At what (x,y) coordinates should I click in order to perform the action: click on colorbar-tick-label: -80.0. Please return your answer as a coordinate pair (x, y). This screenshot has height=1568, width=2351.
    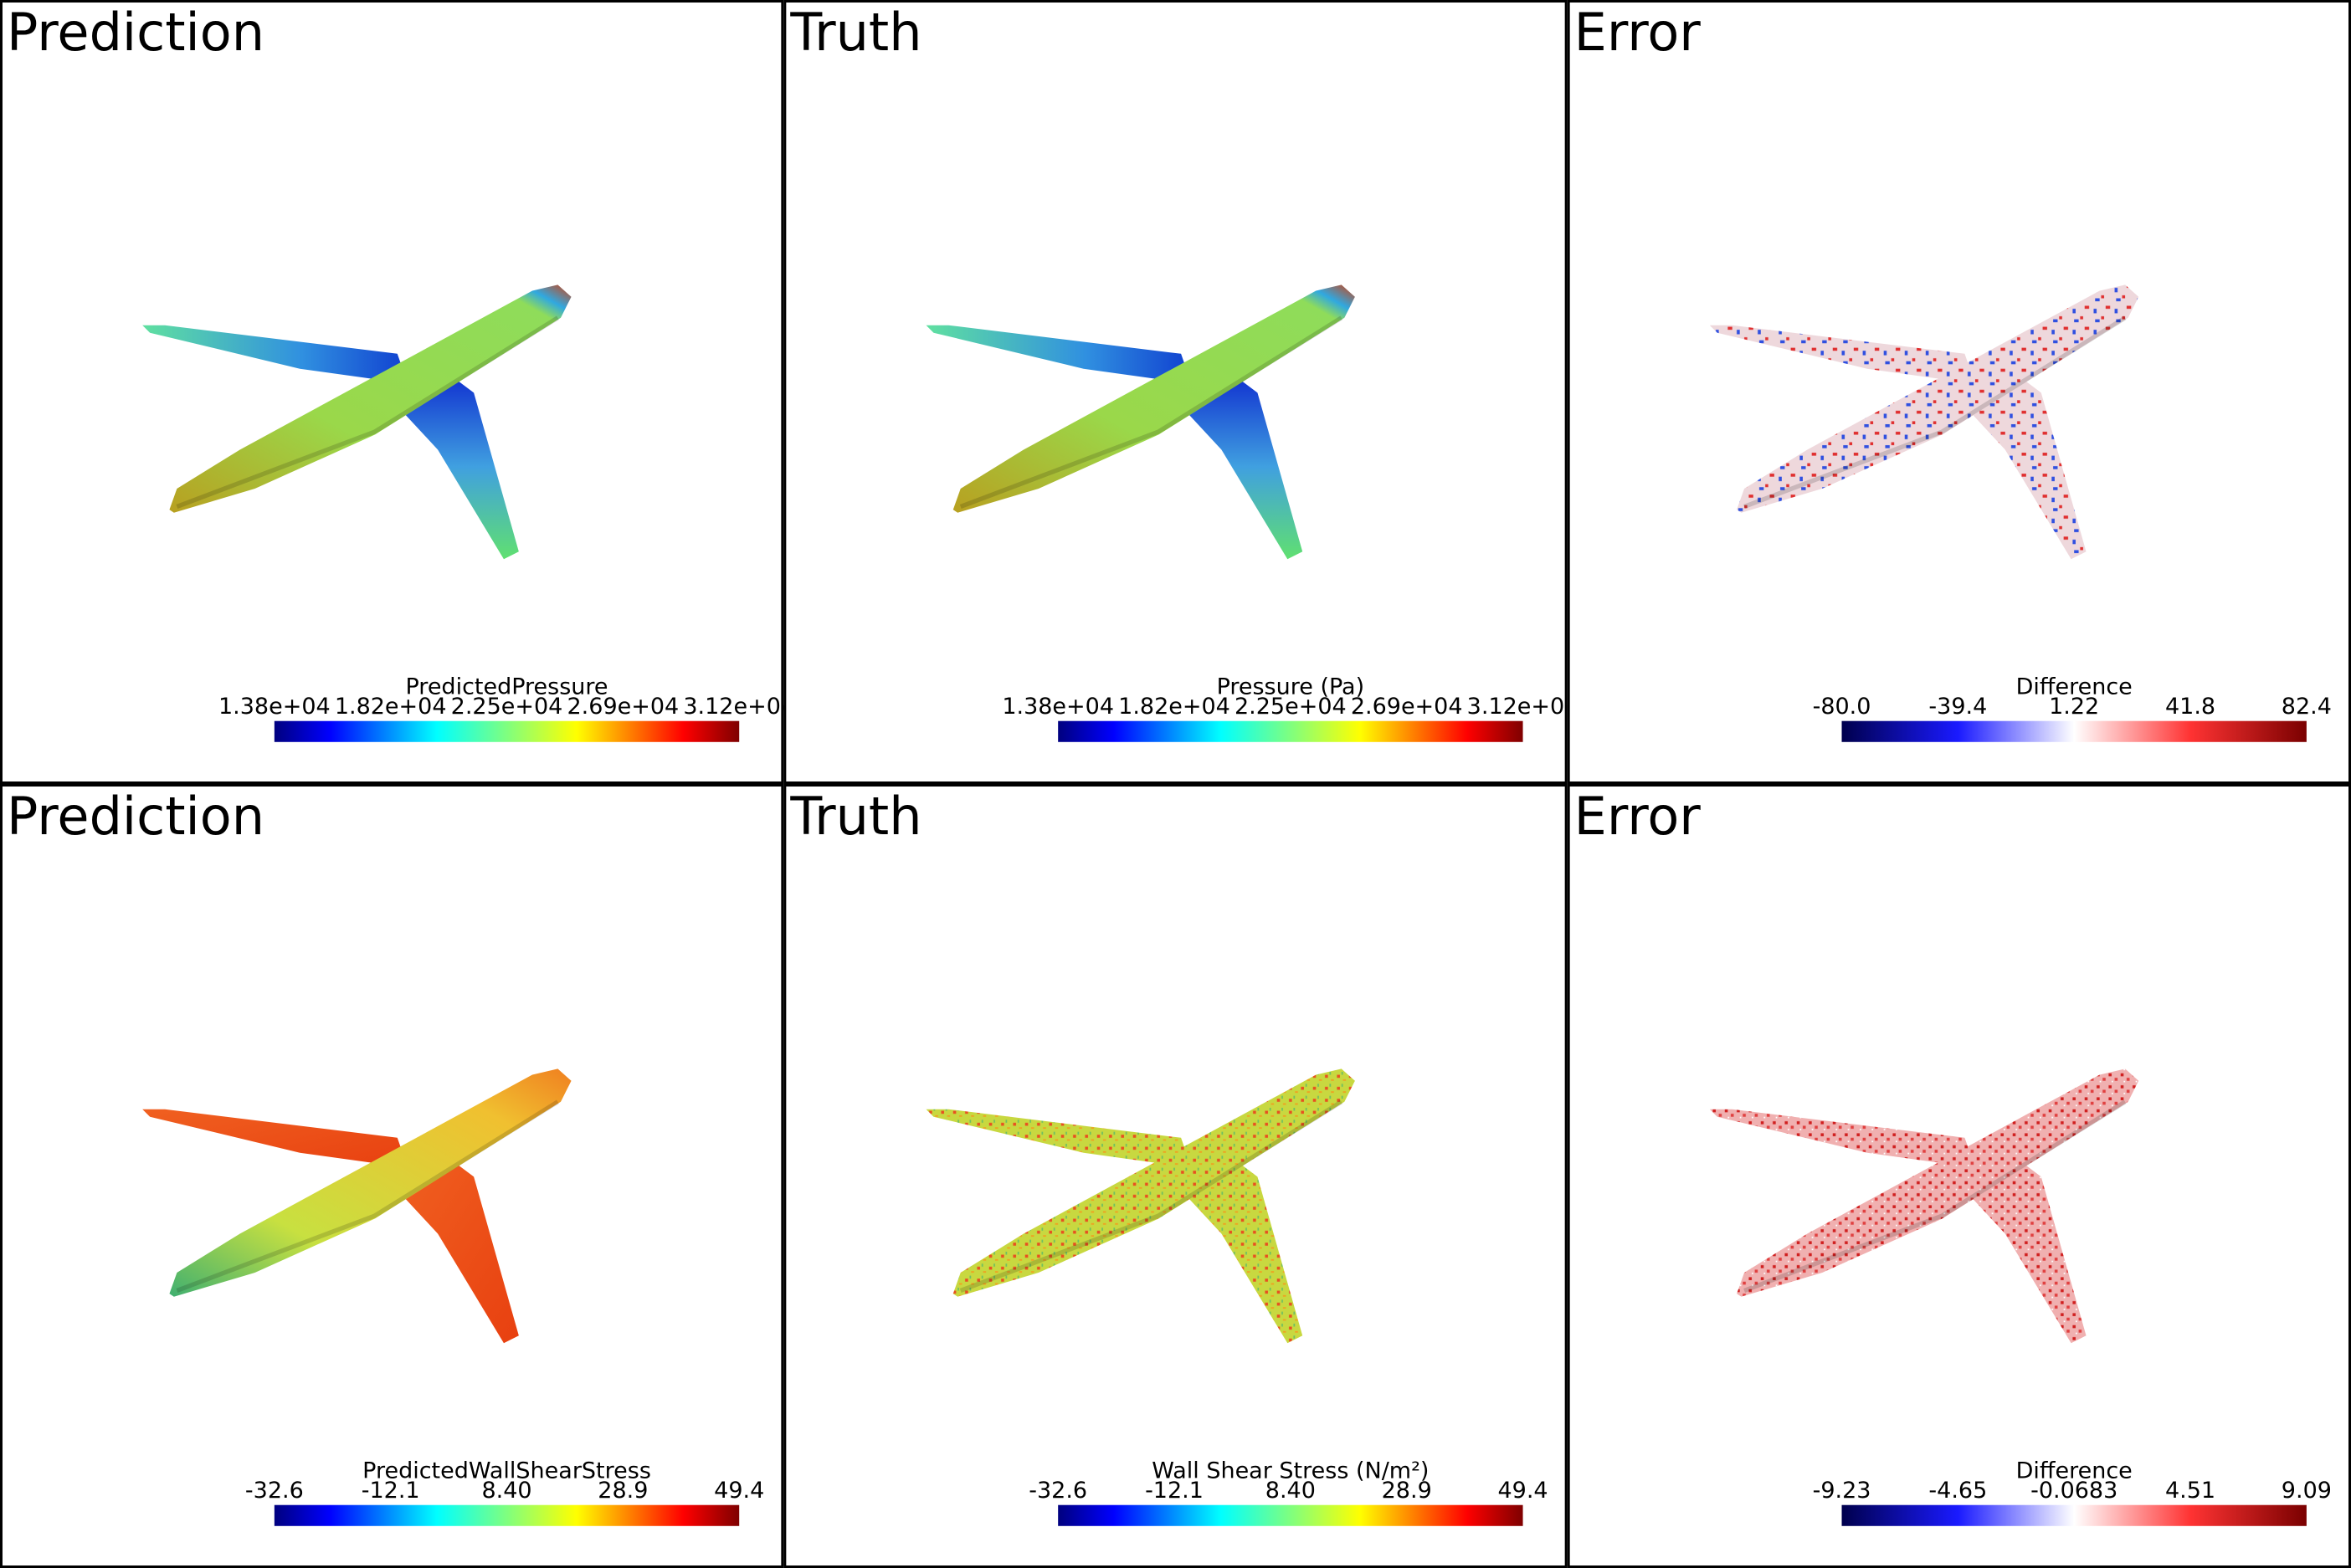
    Looking at the image, I should click on (1842, 707).